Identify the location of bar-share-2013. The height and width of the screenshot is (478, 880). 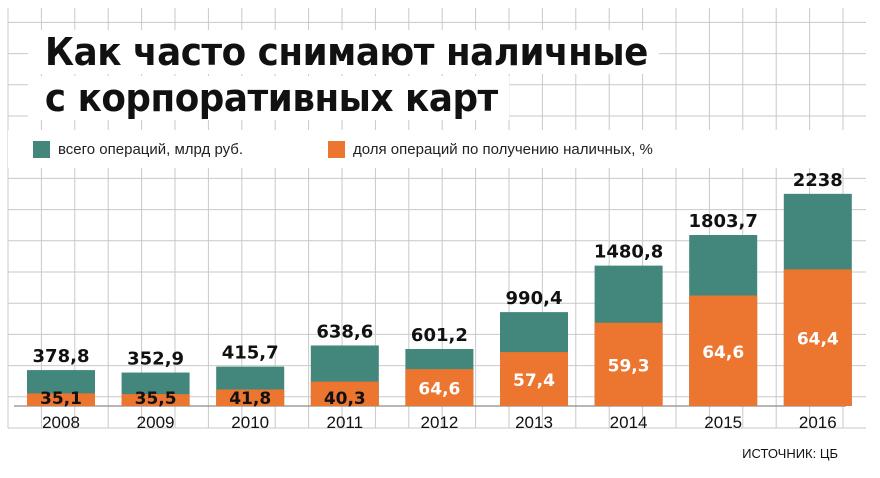
(534, 379).